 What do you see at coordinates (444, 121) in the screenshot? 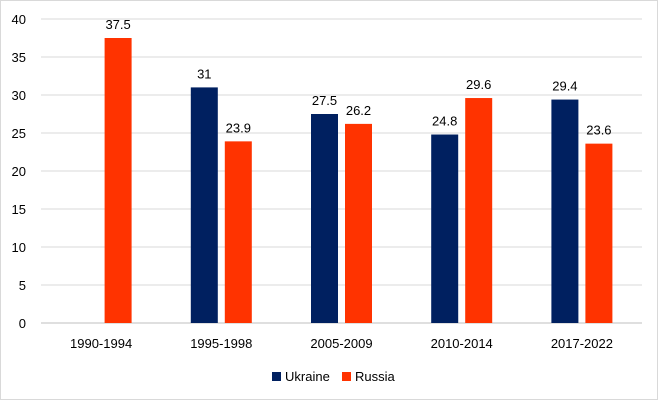
I see `data-label: 24.8` at bounding box center [444, 121].